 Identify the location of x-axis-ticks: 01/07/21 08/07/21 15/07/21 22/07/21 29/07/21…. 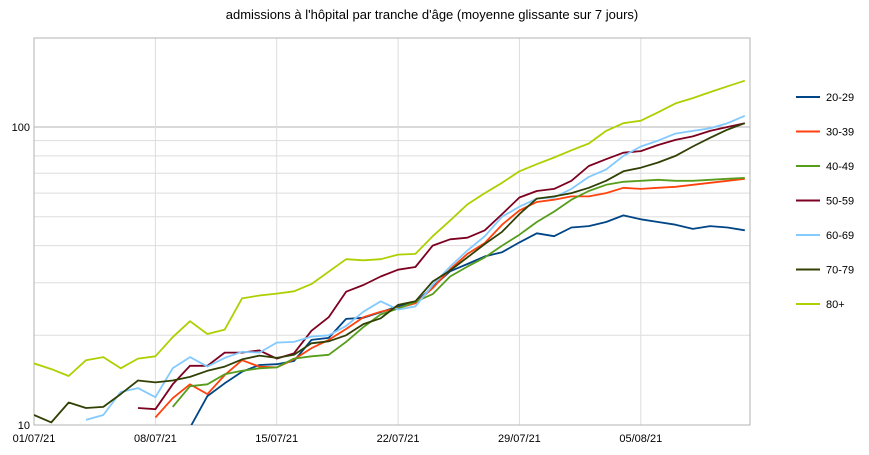
(338, 439).